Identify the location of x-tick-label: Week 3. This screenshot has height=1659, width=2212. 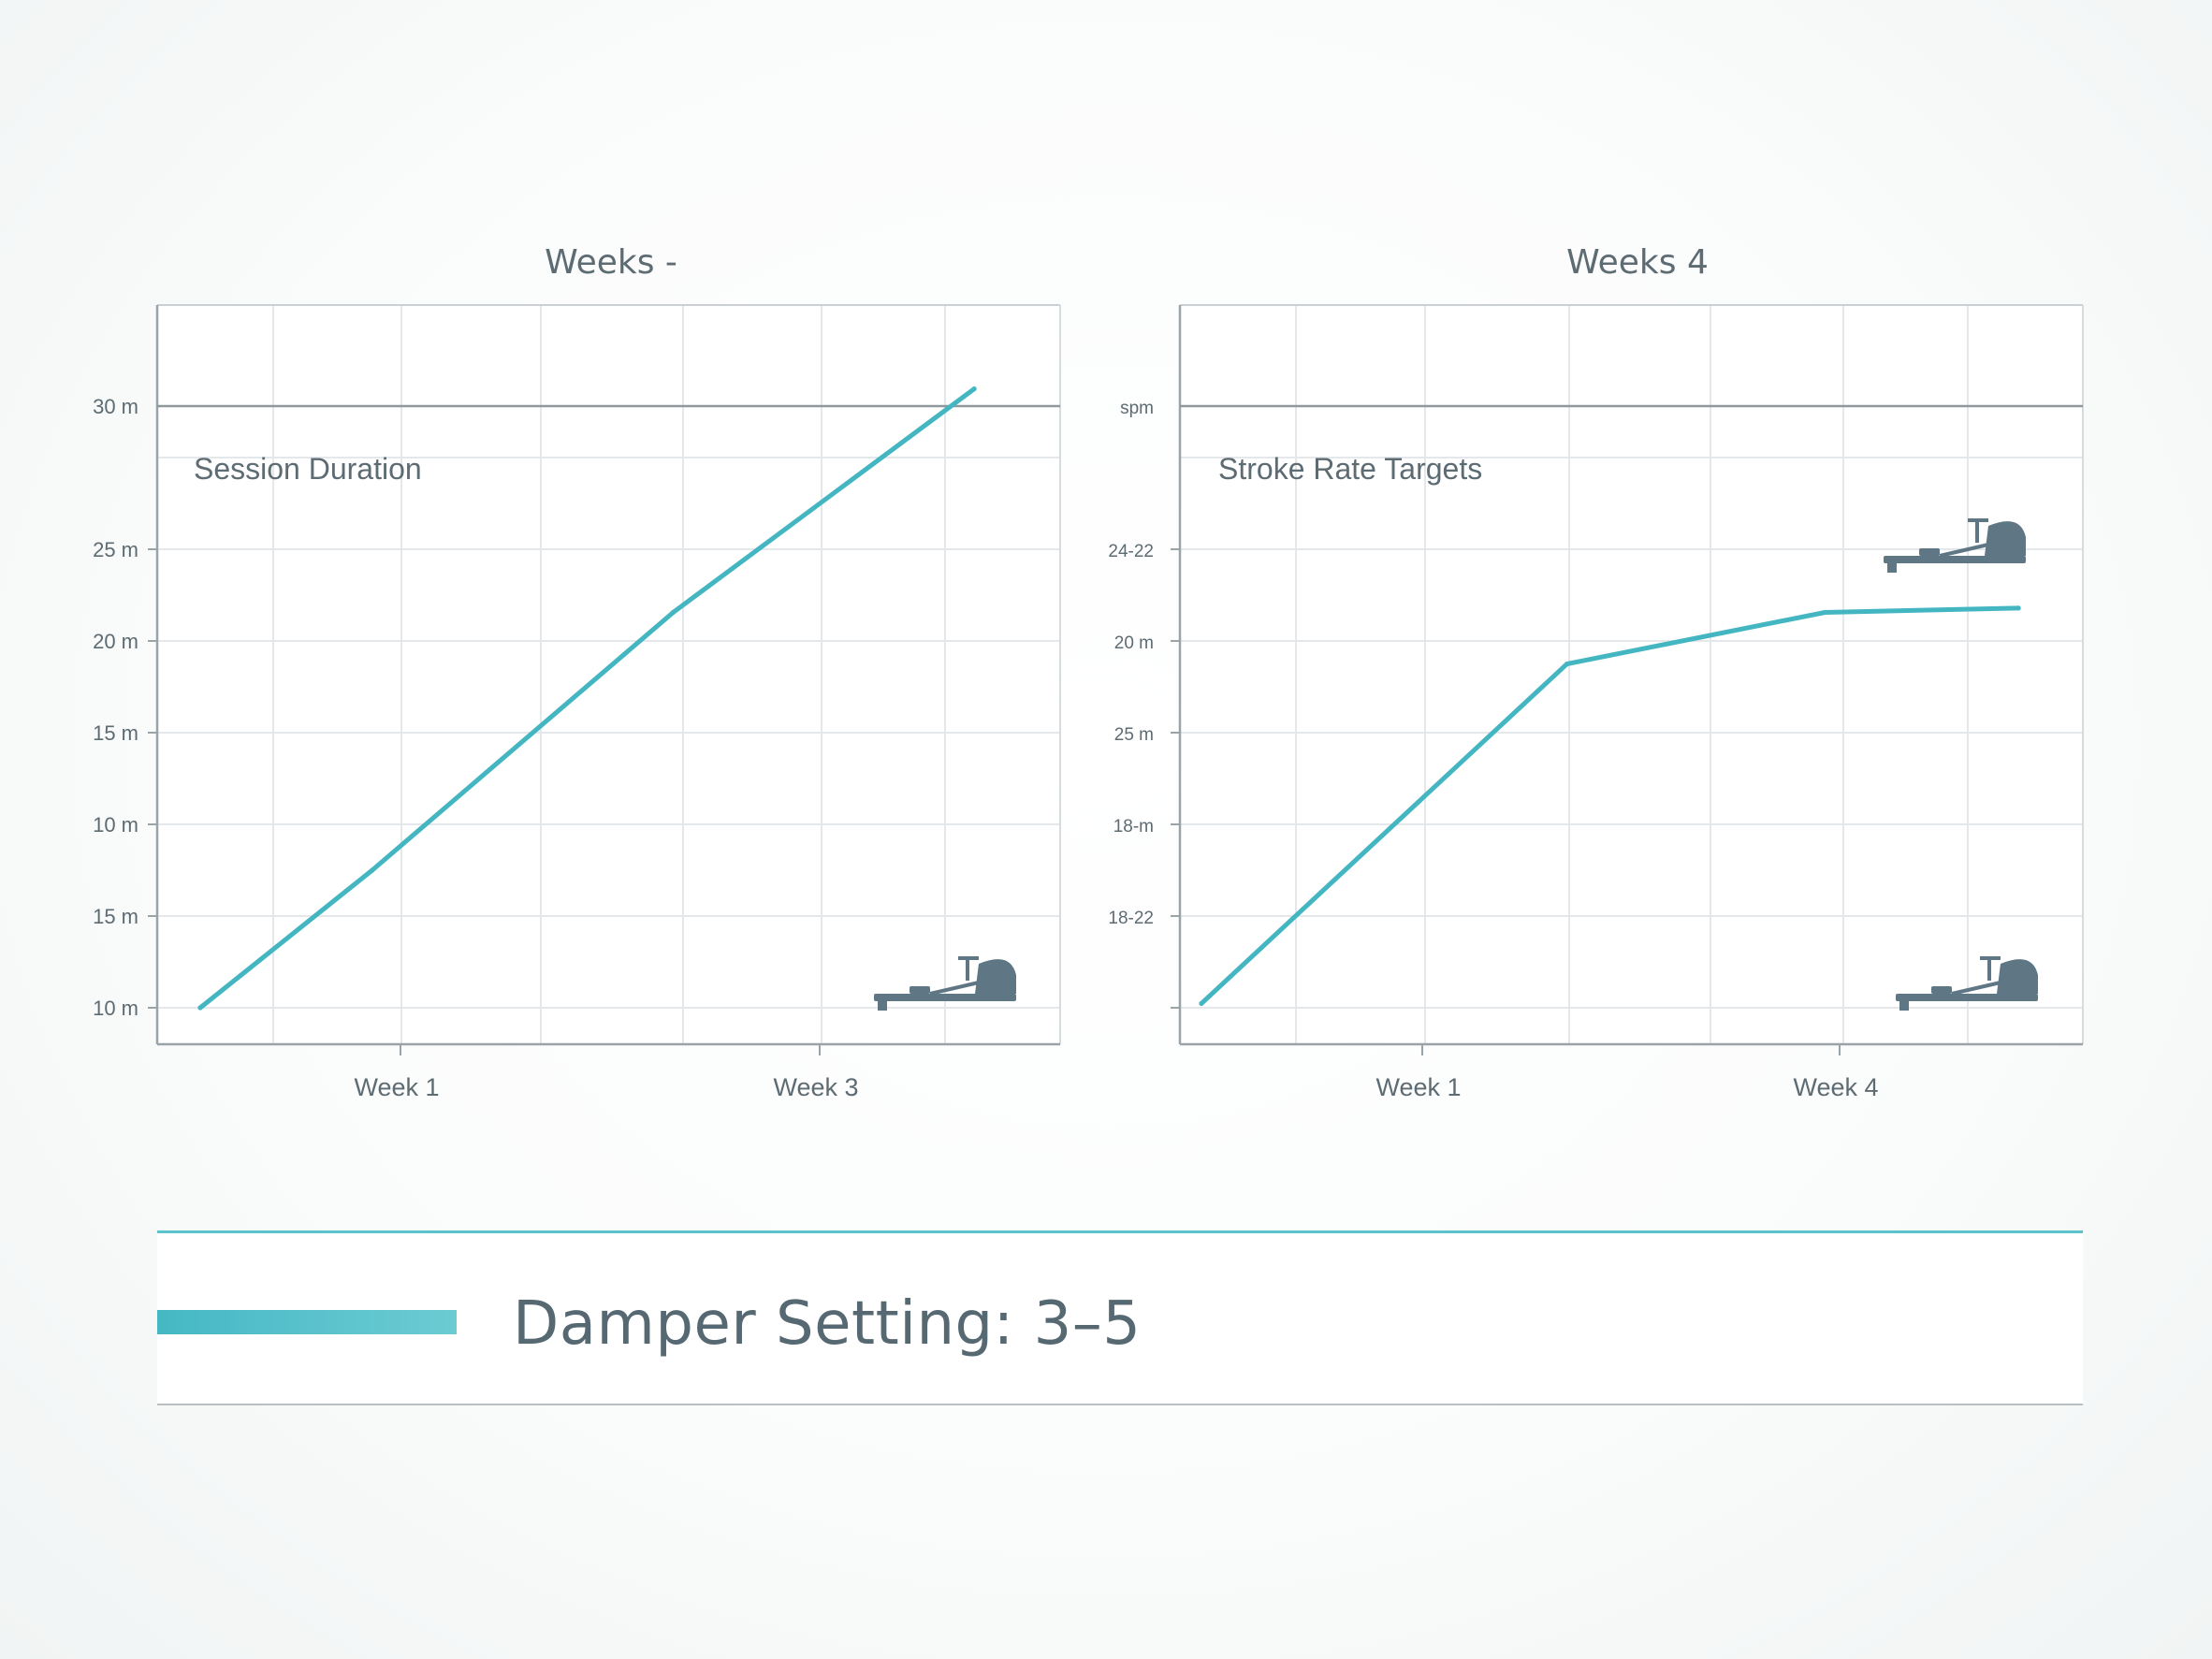
(815, 1087).